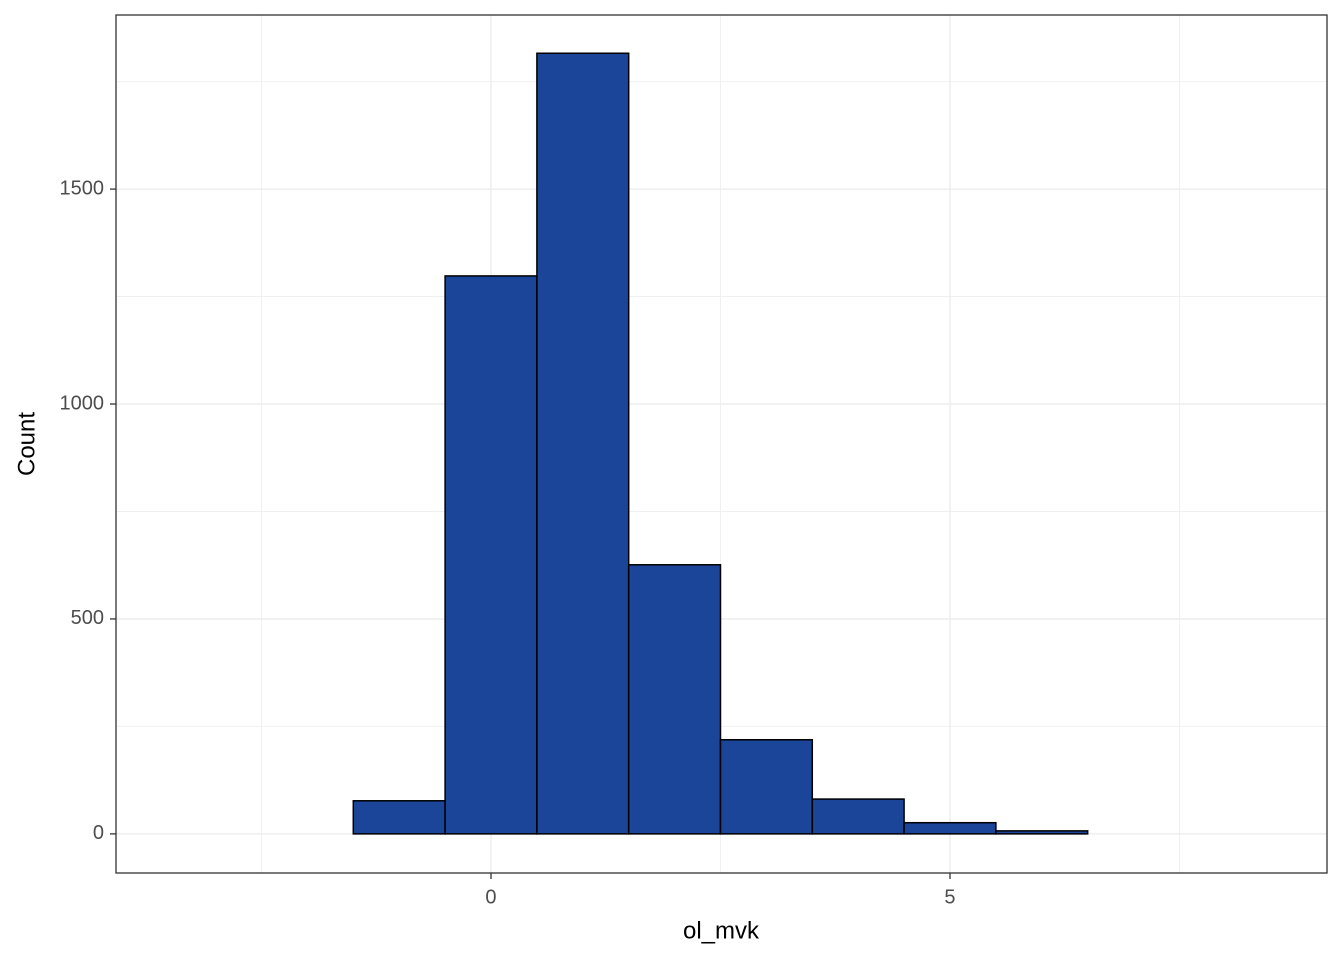 This screenshot has height=960, width=1344. Describe the element at coordinates (721, 930) in the screenshot. I see `x-axis-title: ol_mvk` at that location.